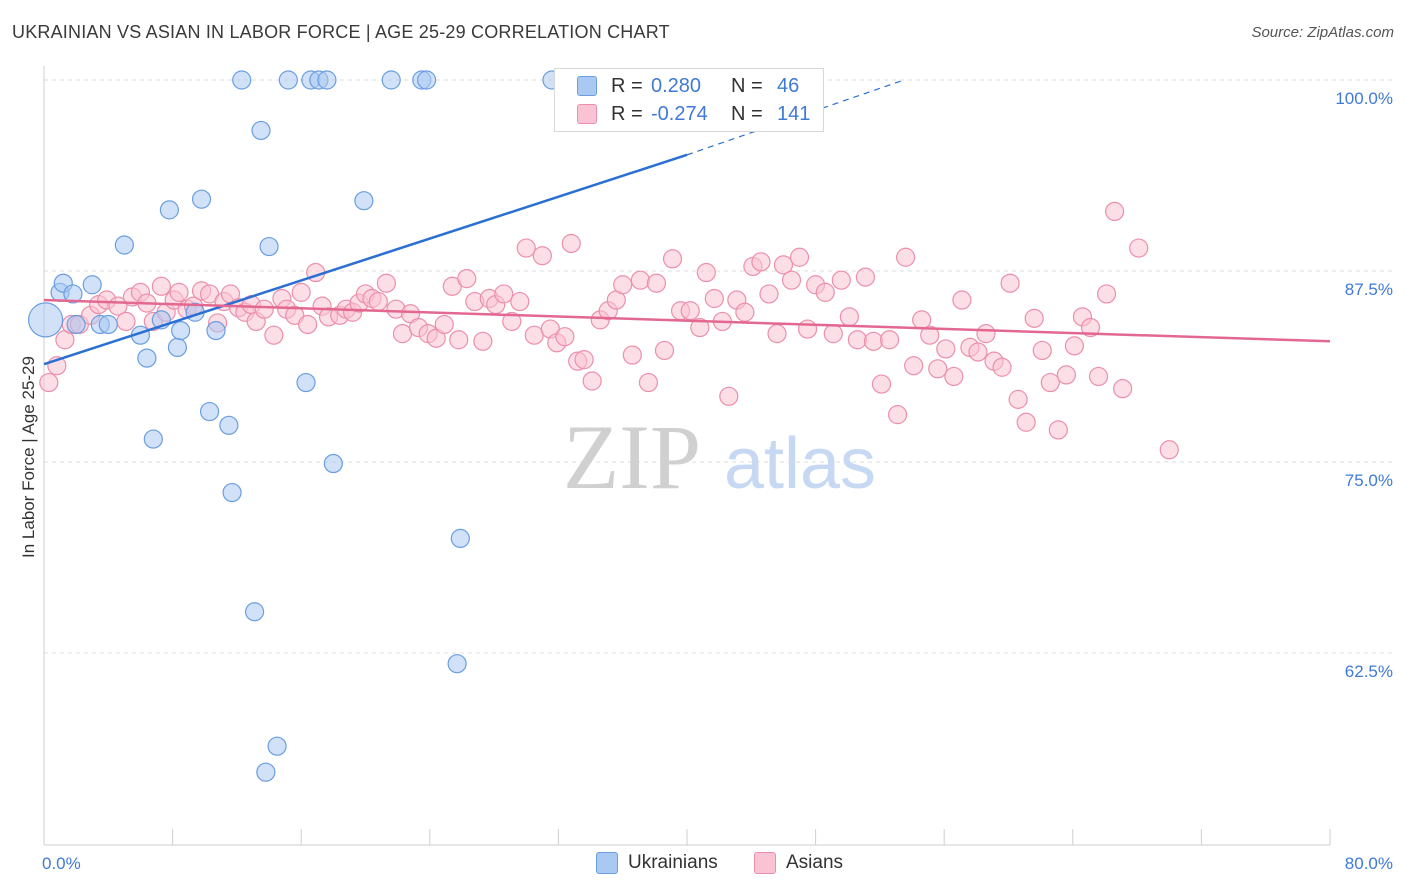  I want to click on y-tick-label: 87.5%, so click(1369, 289).